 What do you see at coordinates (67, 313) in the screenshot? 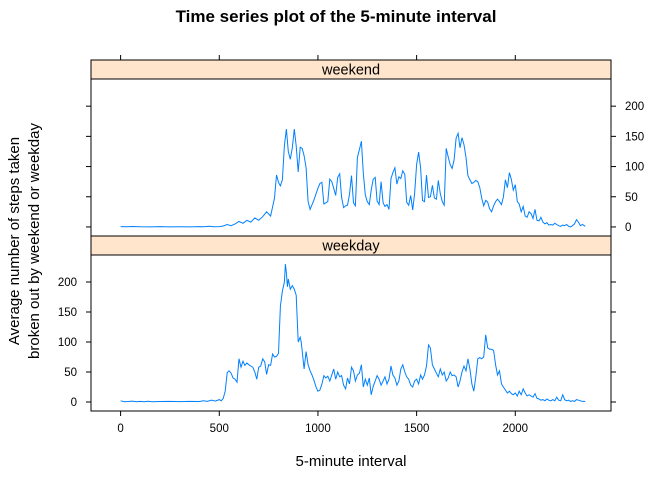
I see `y-tick-label-weekday: 150` at bounding box center [67, 313].